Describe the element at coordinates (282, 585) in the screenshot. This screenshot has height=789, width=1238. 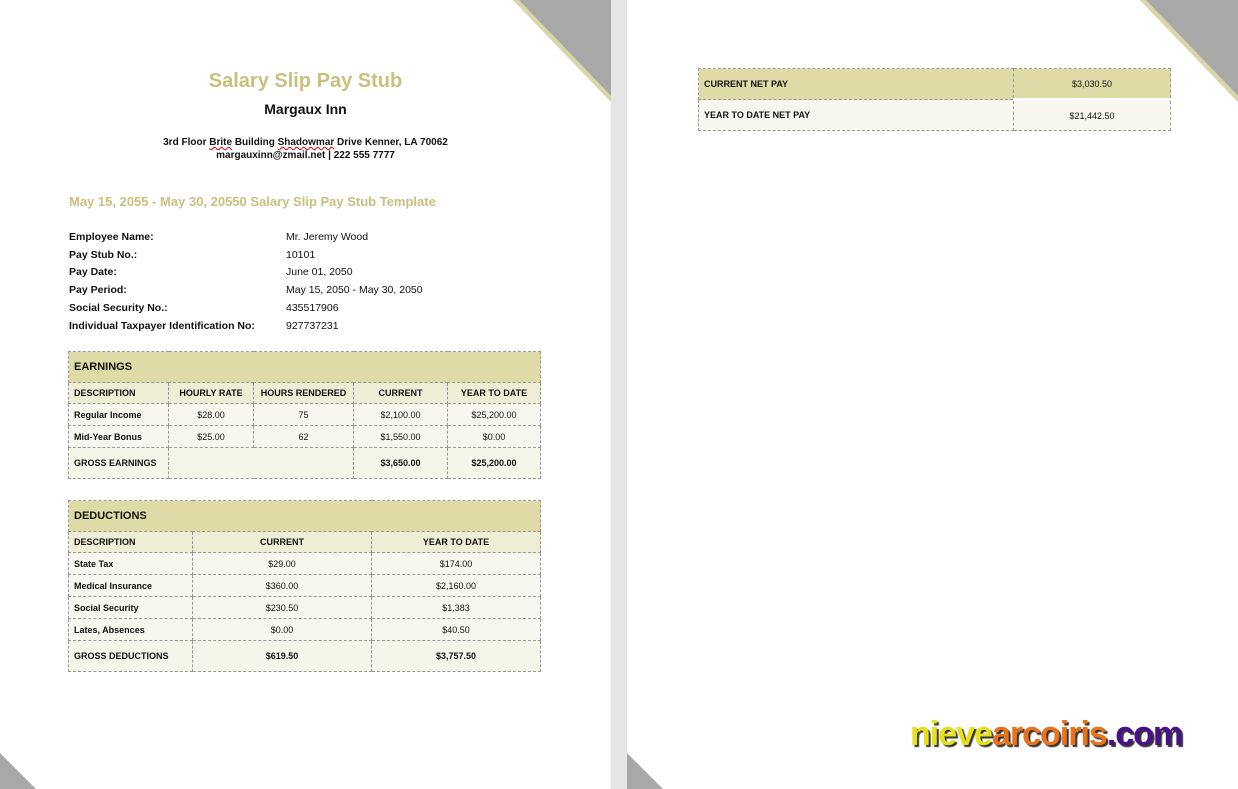
I see `table-cell: $360.00` at that location.